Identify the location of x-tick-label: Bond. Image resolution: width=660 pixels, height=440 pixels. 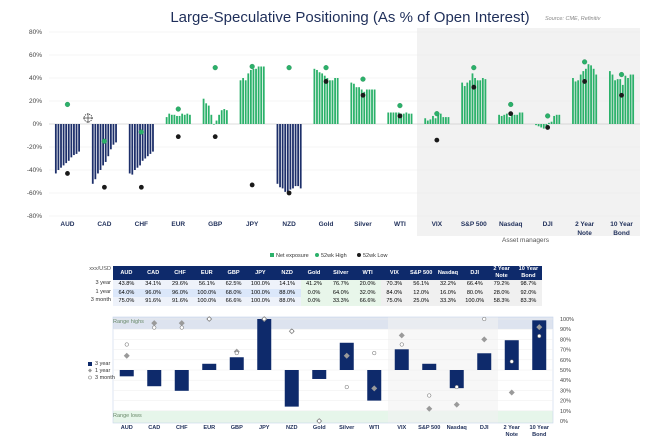
(621, 233).